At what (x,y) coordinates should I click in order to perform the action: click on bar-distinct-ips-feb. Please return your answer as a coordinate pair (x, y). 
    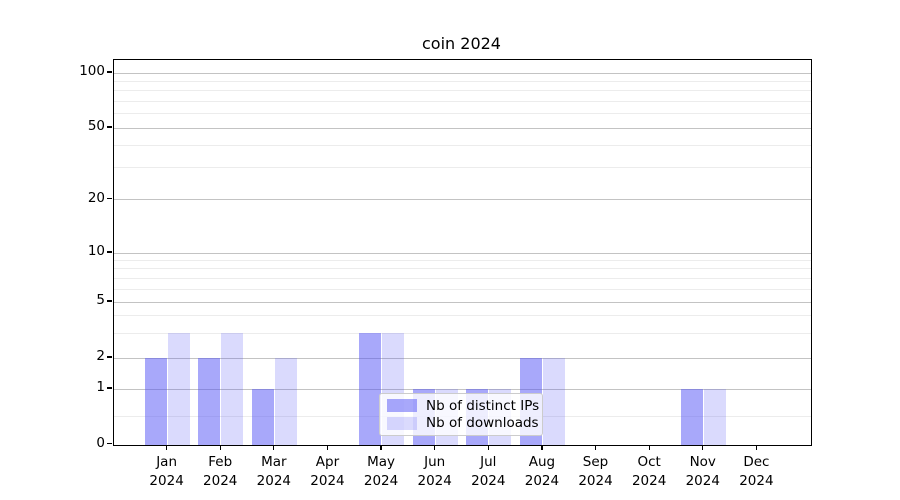
    Looking at the image, I should click on (209, 401).